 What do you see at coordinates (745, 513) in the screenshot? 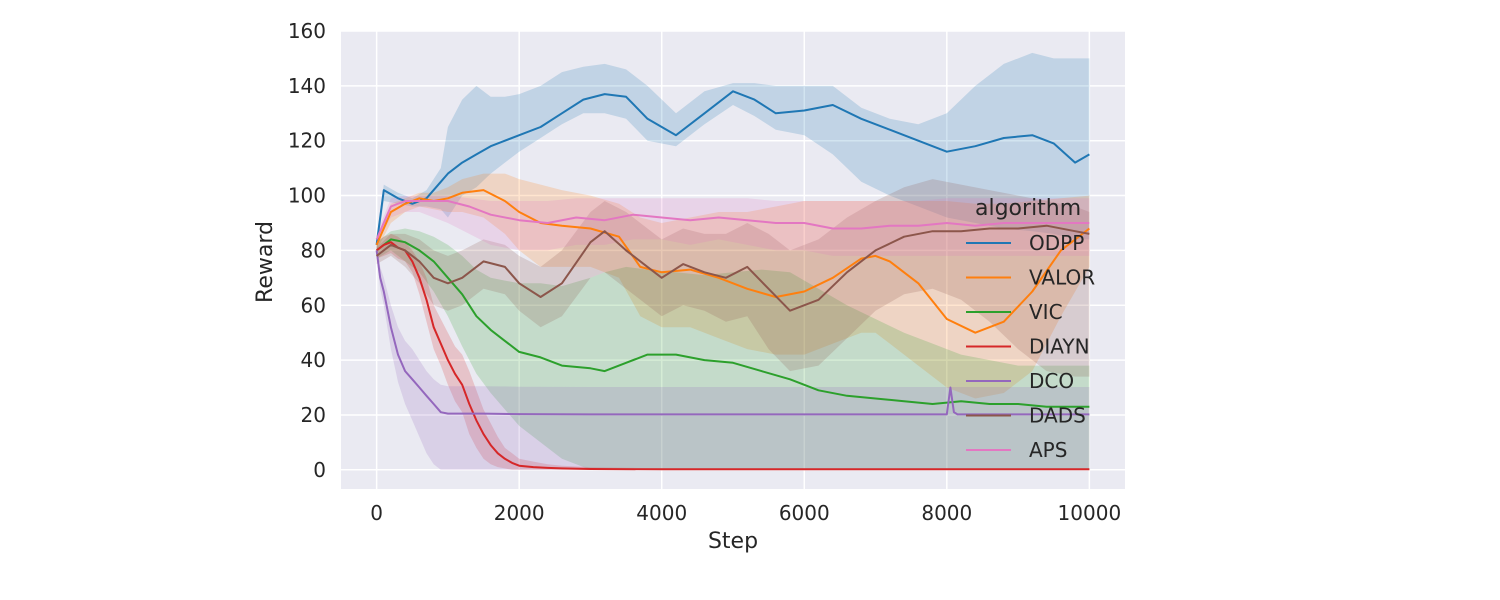
I see `x-tick-labels: 0 2000 4000 6000 8000 10000` at bounding box center [745, 513].